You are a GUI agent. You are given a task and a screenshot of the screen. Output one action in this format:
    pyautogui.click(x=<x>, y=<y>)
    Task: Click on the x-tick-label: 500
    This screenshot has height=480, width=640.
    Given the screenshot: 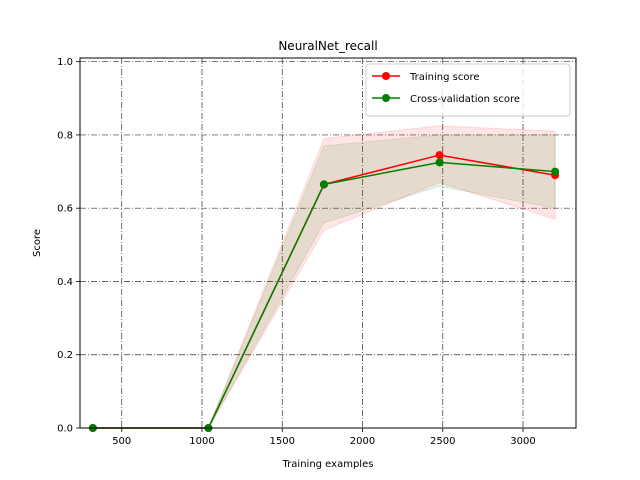 What is the action you would take?
    pyautogui.click(x=121, y=441)
    